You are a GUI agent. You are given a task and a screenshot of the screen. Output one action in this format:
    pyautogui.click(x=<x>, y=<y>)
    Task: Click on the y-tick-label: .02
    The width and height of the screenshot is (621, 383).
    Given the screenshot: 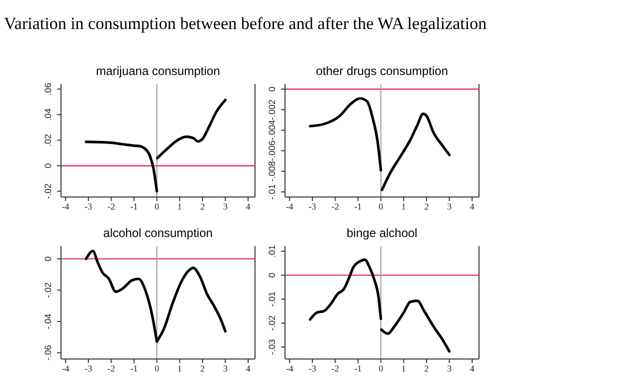 What is the action you would take?
    pyautogui.click(x=48, y=140)
    